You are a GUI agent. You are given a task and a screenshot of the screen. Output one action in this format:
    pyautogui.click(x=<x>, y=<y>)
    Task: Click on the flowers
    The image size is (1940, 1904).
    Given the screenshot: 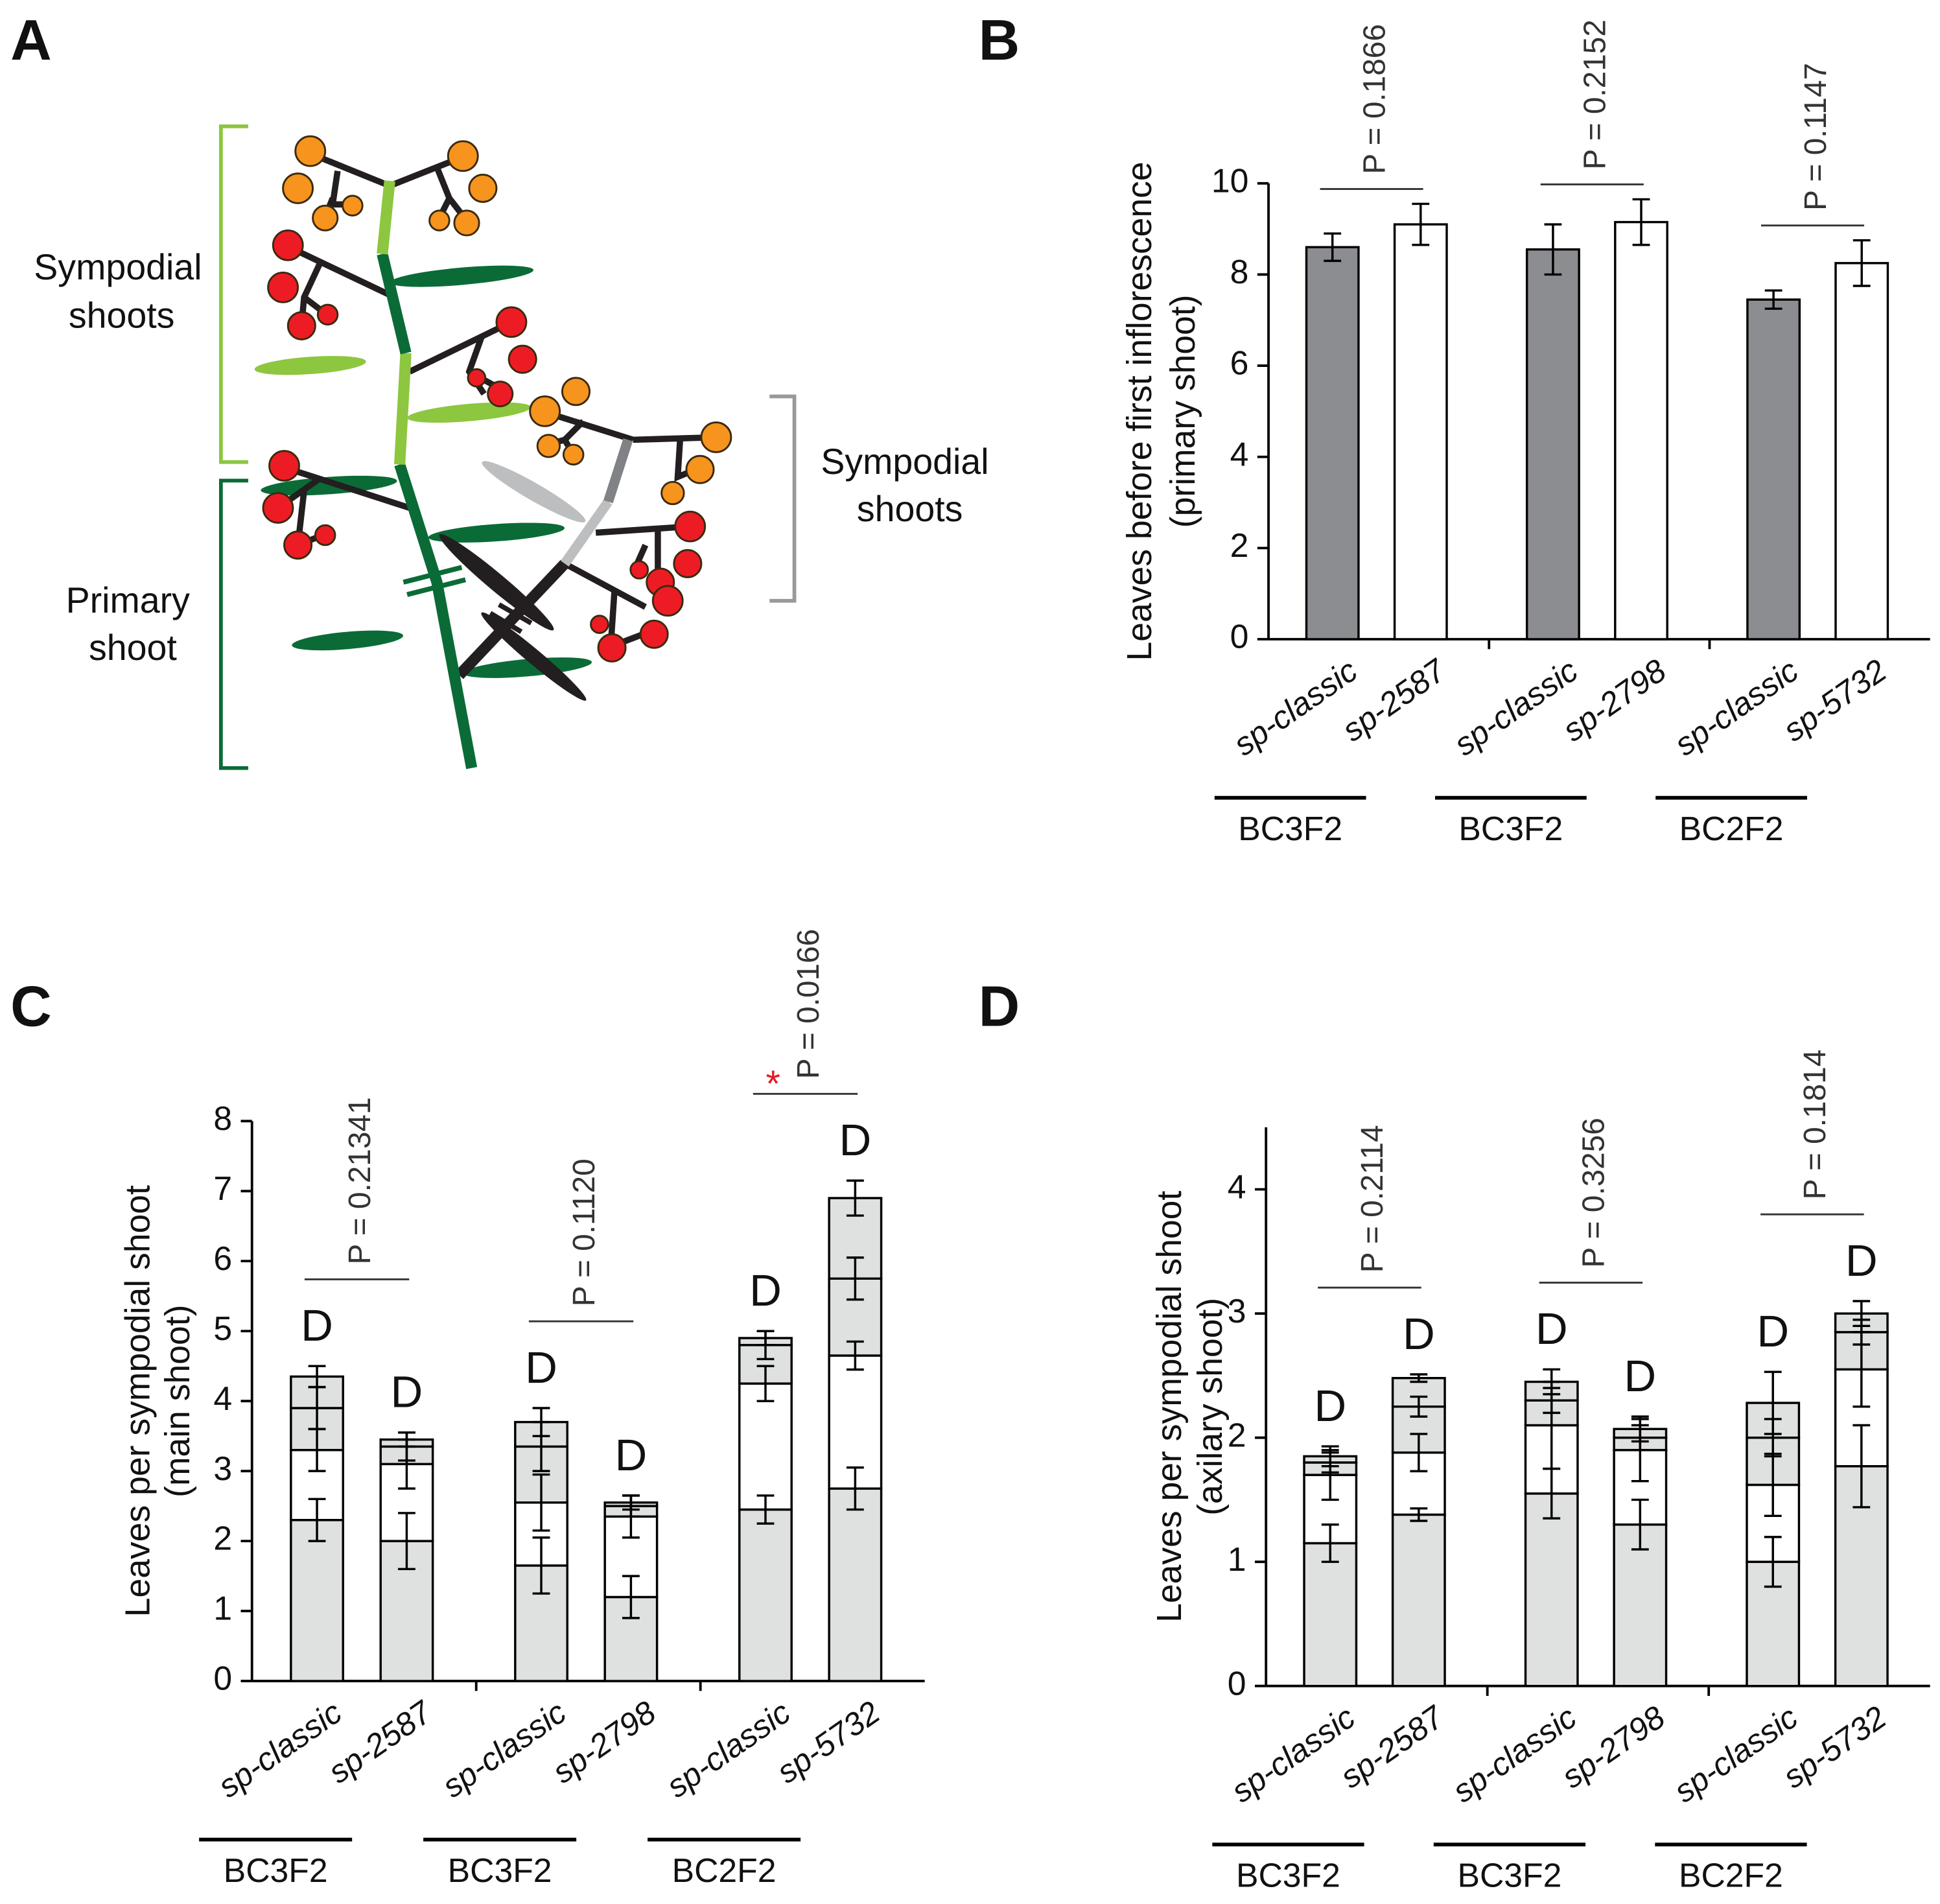 What is the action you would take?
    pyautogui.click(x=497, y=399)
    